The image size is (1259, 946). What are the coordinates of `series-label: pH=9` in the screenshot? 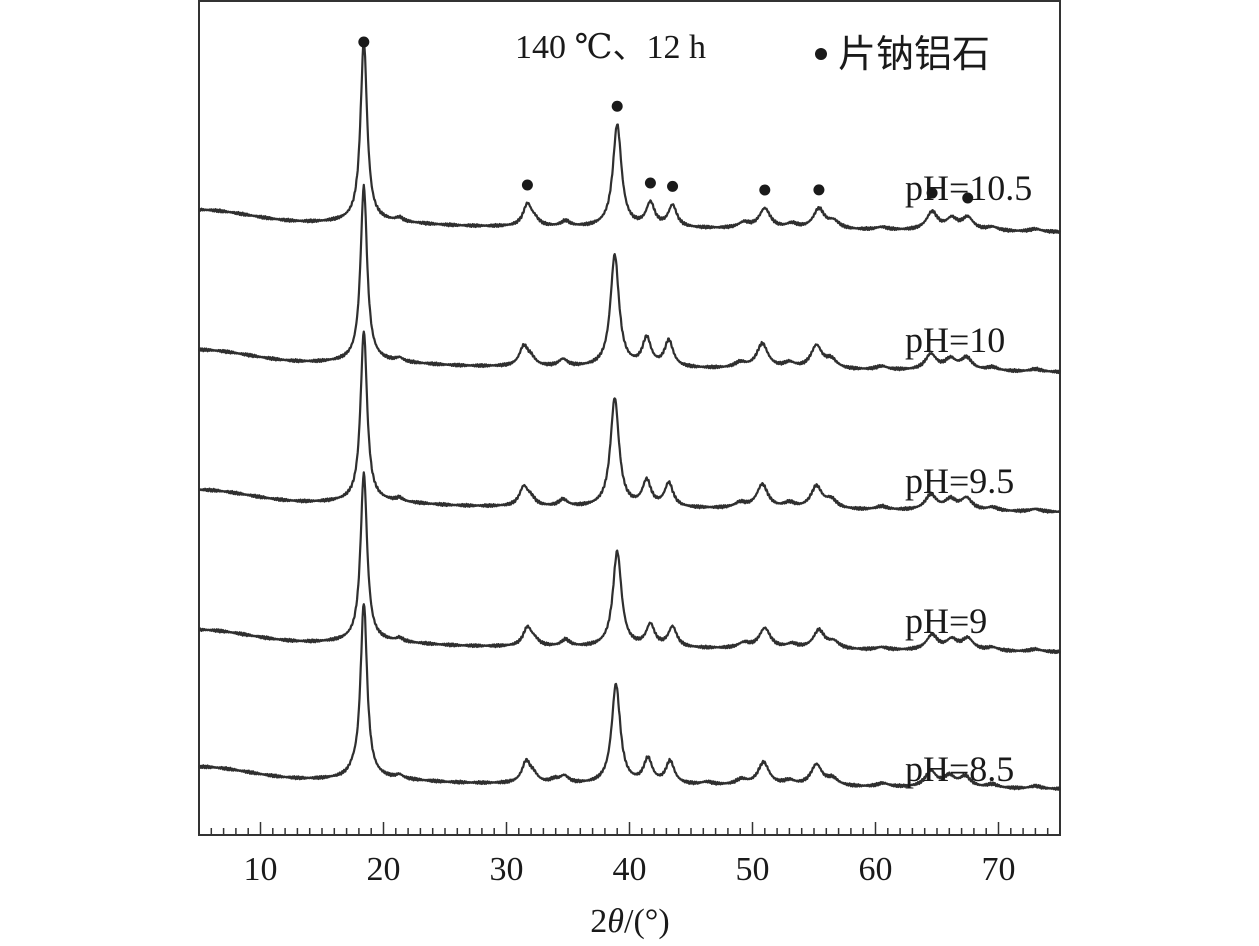 It's located at (946, 621).